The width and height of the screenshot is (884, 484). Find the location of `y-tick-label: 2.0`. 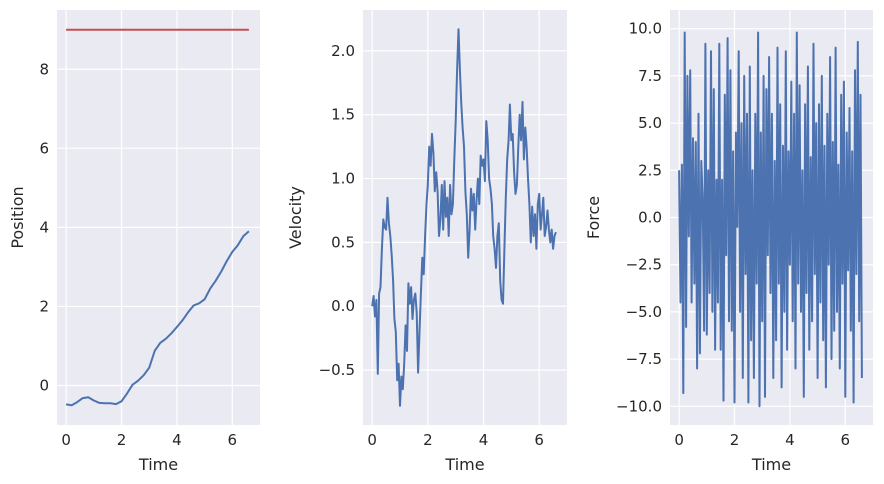

y-tick-label: 2.0 is located at coordinates (343, 51).